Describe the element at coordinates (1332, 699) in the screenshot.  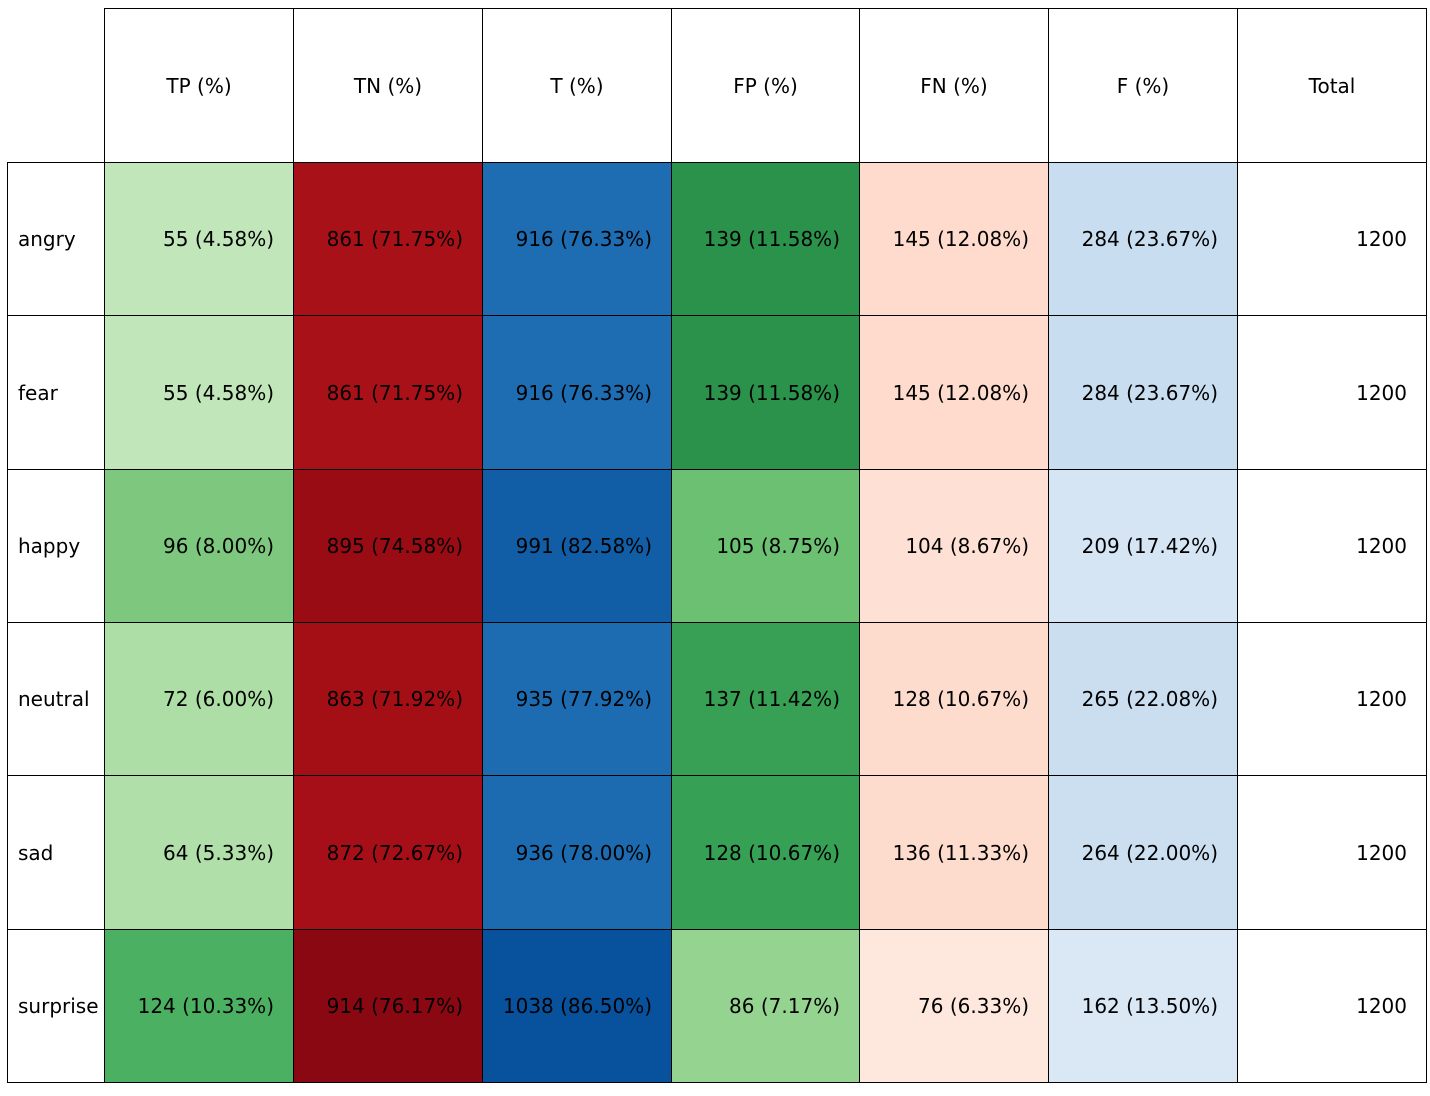
I see `data-cell-neutral-total: 1200` at that location.